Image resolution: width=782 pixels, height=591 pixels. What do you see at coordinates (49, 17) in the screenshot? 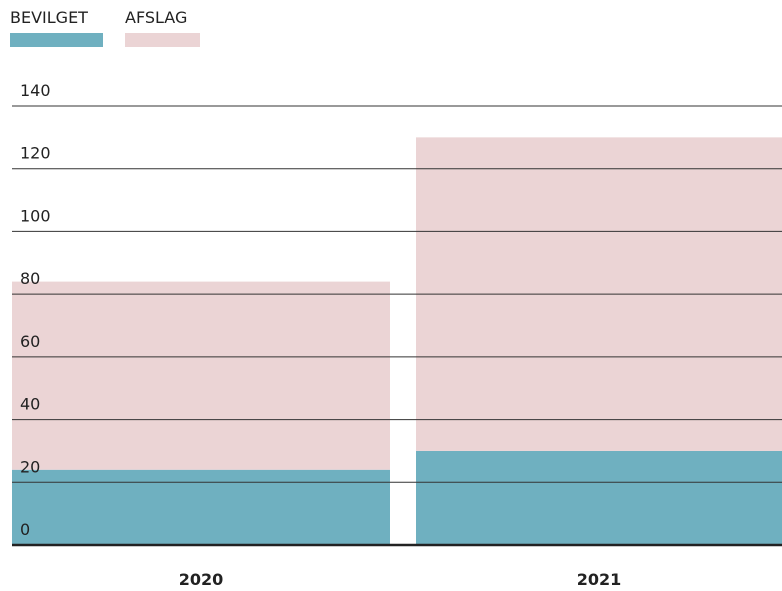
I see `legend-label: BEVILGET` at bounding box center [49, 17].